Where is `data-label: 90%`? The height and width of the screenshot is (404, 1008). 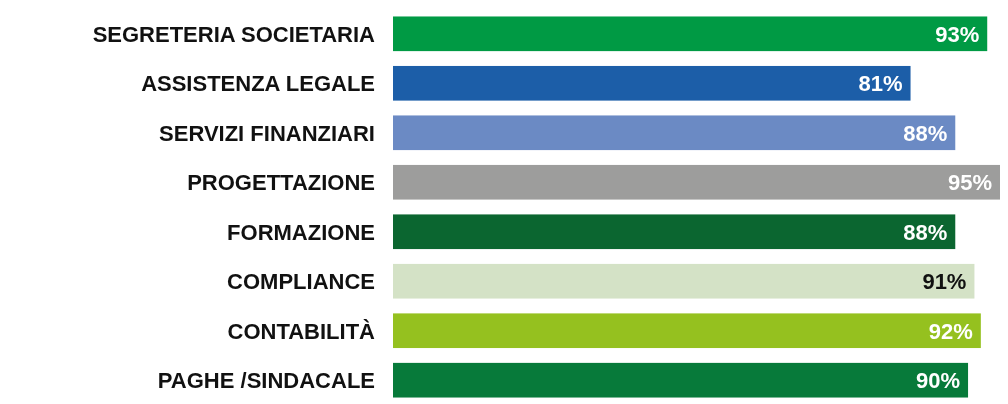
data-label: 90% is located at coordinates (938, 381).